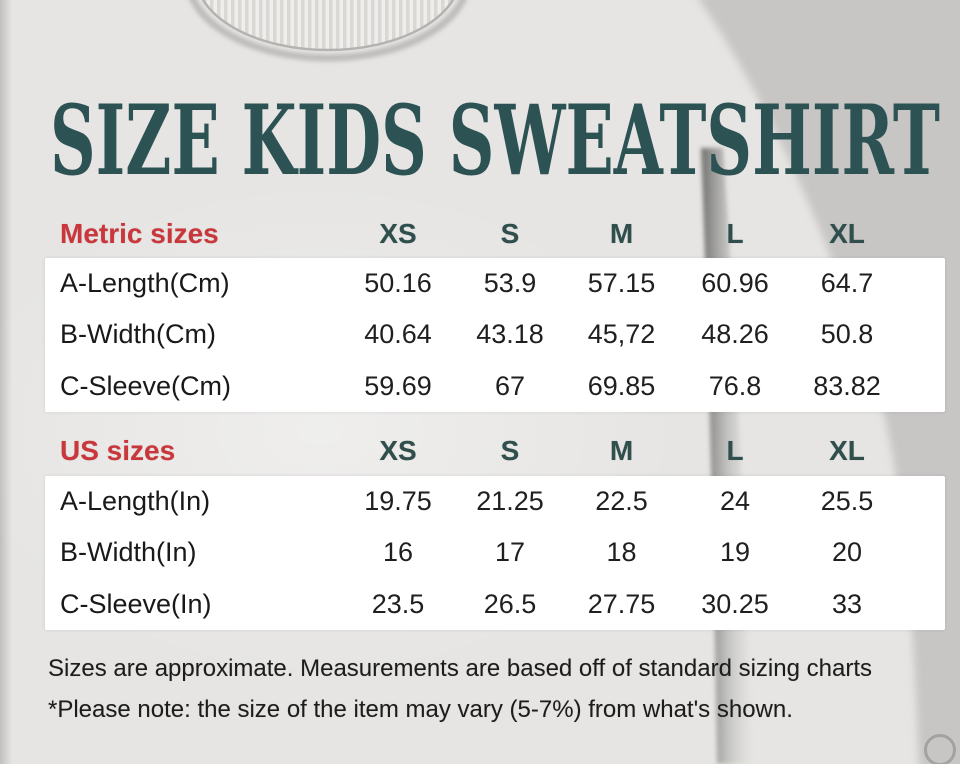 The width and height of the screenshot is (960, 764). Describe the element at coordinates (135, 501) in the screenshot. I see `row-label: A-Length(In)` at that location.